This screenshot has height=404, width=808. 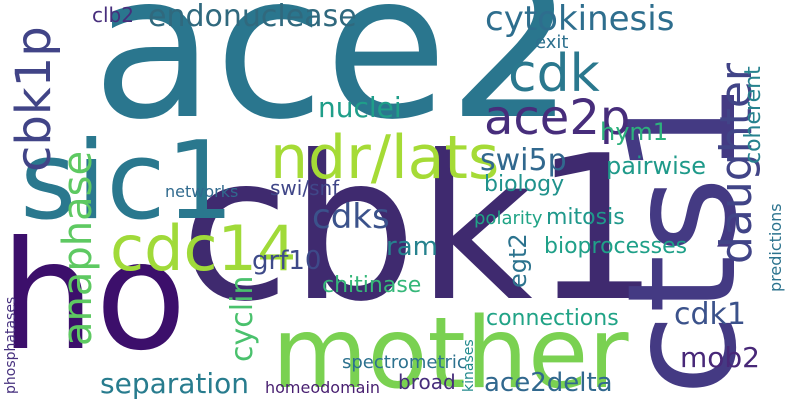 I want to click on word-coherent: coherent, so click(x=753, y=115).